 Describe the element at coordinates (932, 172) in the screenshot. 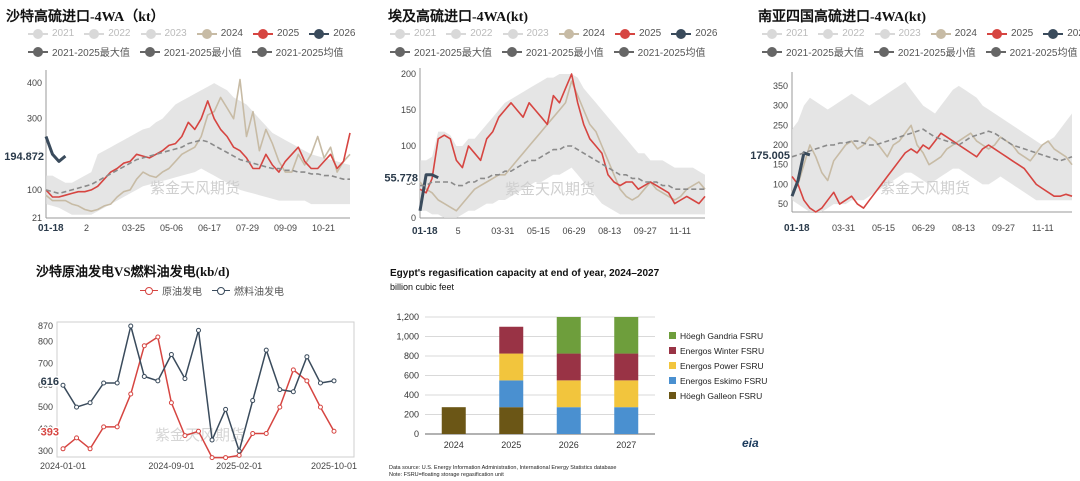

I see `series-line-2025` at that location.